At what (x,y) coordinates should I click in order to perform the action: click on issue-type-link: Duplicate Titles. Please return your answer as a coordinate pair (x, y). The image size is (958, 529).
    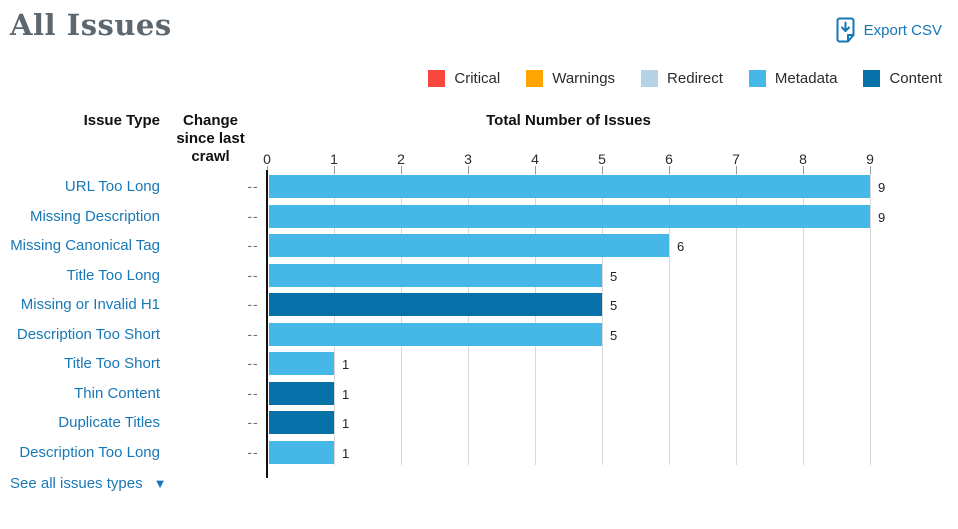
    Looking at the image, I should click on (109, 422).